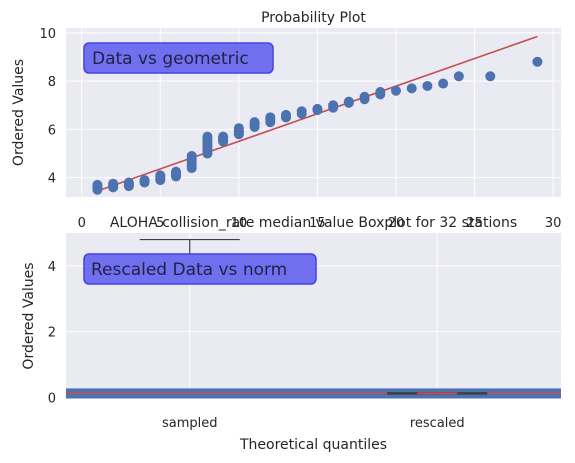 The width and height of the screenshot is (575, 463). I want to click on y-tick-label: 6, so click(52, 130).